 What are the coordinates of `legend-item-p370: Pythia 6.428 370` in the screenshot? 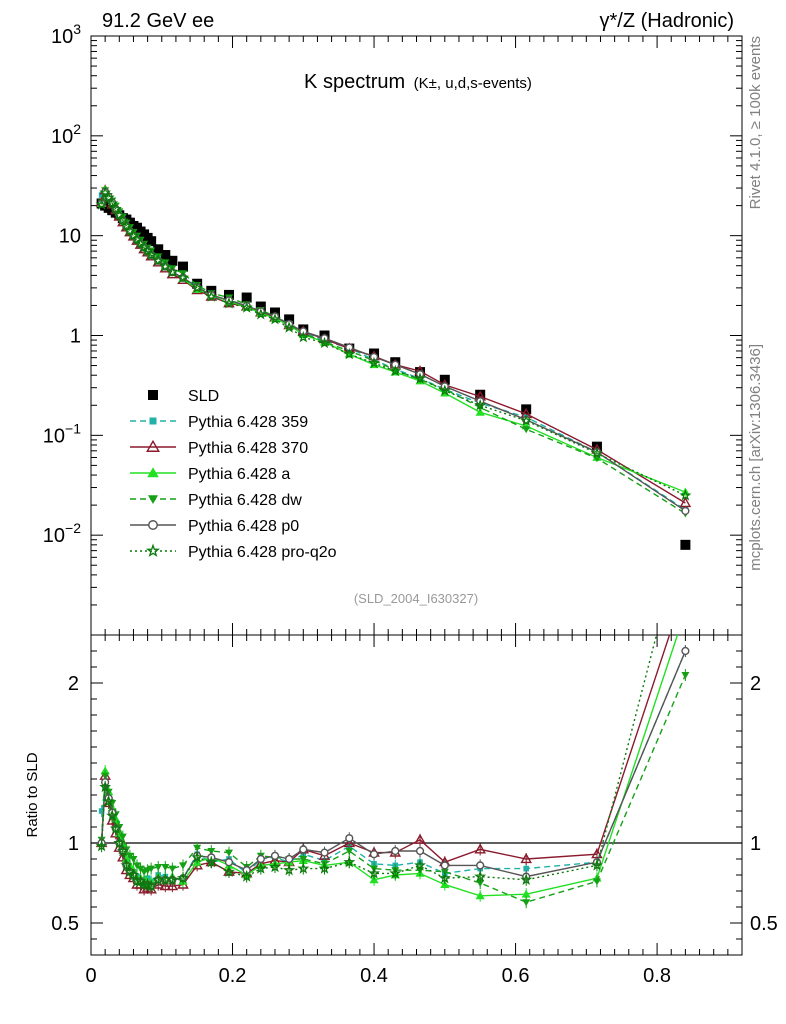 It's located at (219, 448).